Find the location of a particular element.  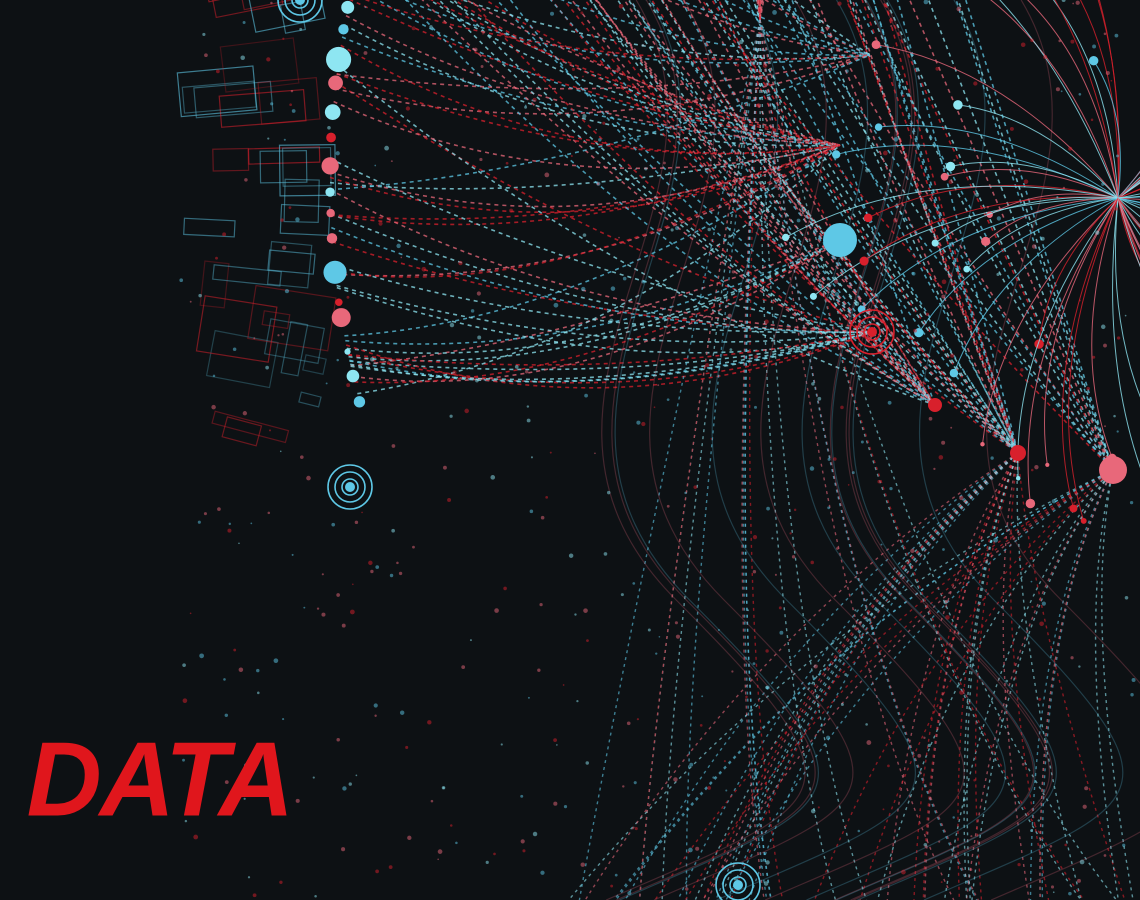

hub-node is located at coordinates (1113, 470).